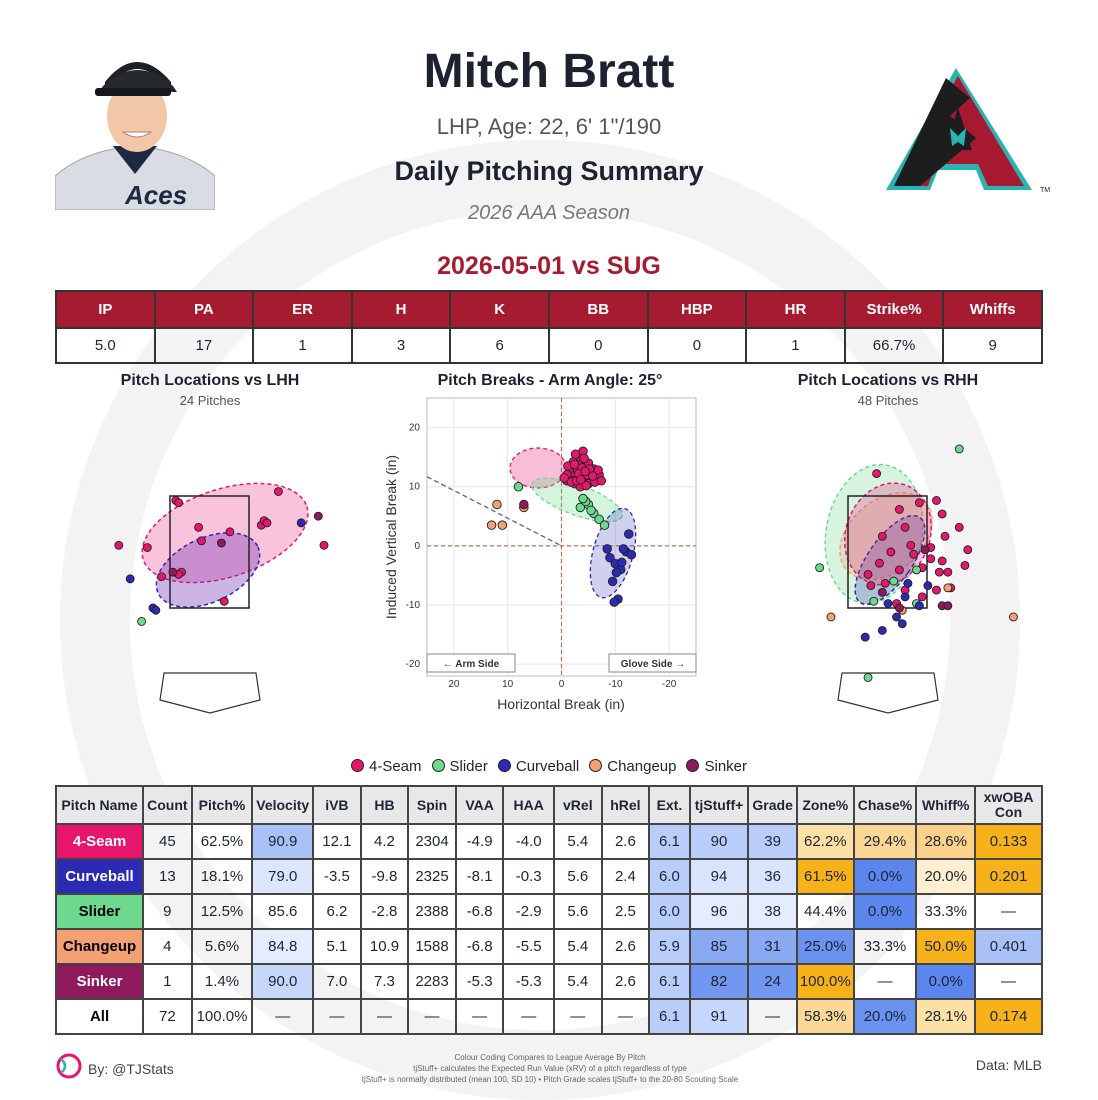 This screenshot has height=1100, width=1098. I want to click on pitch-cell-ivb: 5.1, so click(337, 946).